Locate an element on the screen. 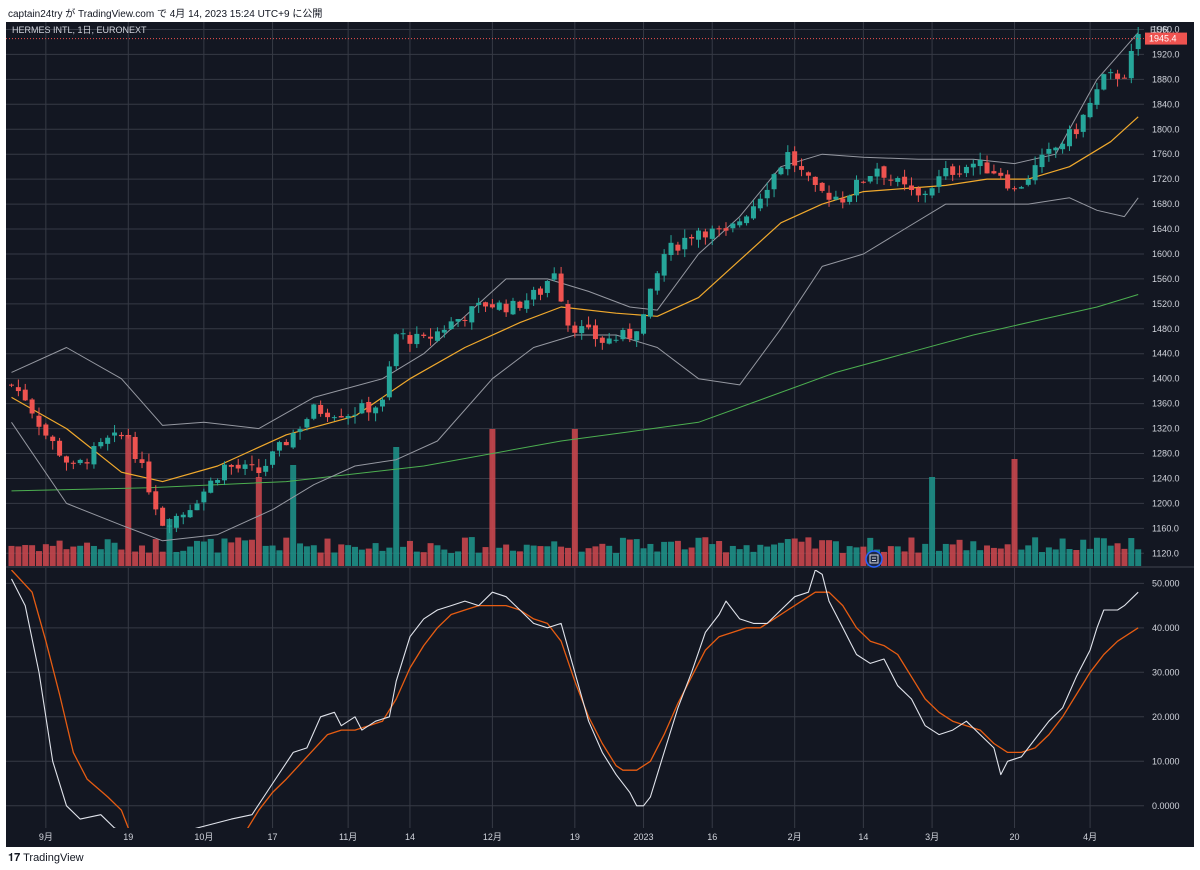 This screenshot has height=870, width=1200. currency-label: EUR is located at coordinates (1160, 30).